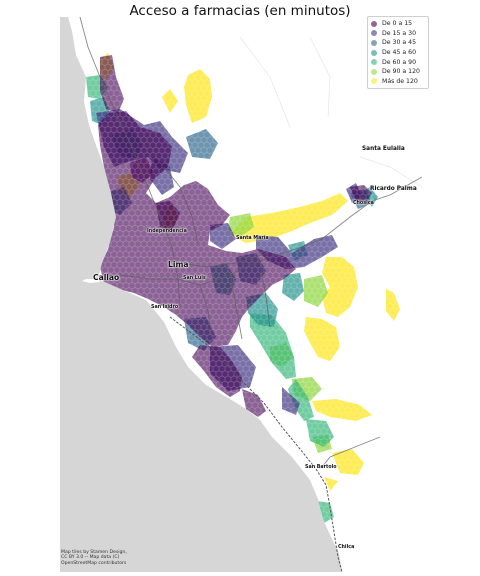  I want to click on place-chosica: Chosica, so click(363, 203).